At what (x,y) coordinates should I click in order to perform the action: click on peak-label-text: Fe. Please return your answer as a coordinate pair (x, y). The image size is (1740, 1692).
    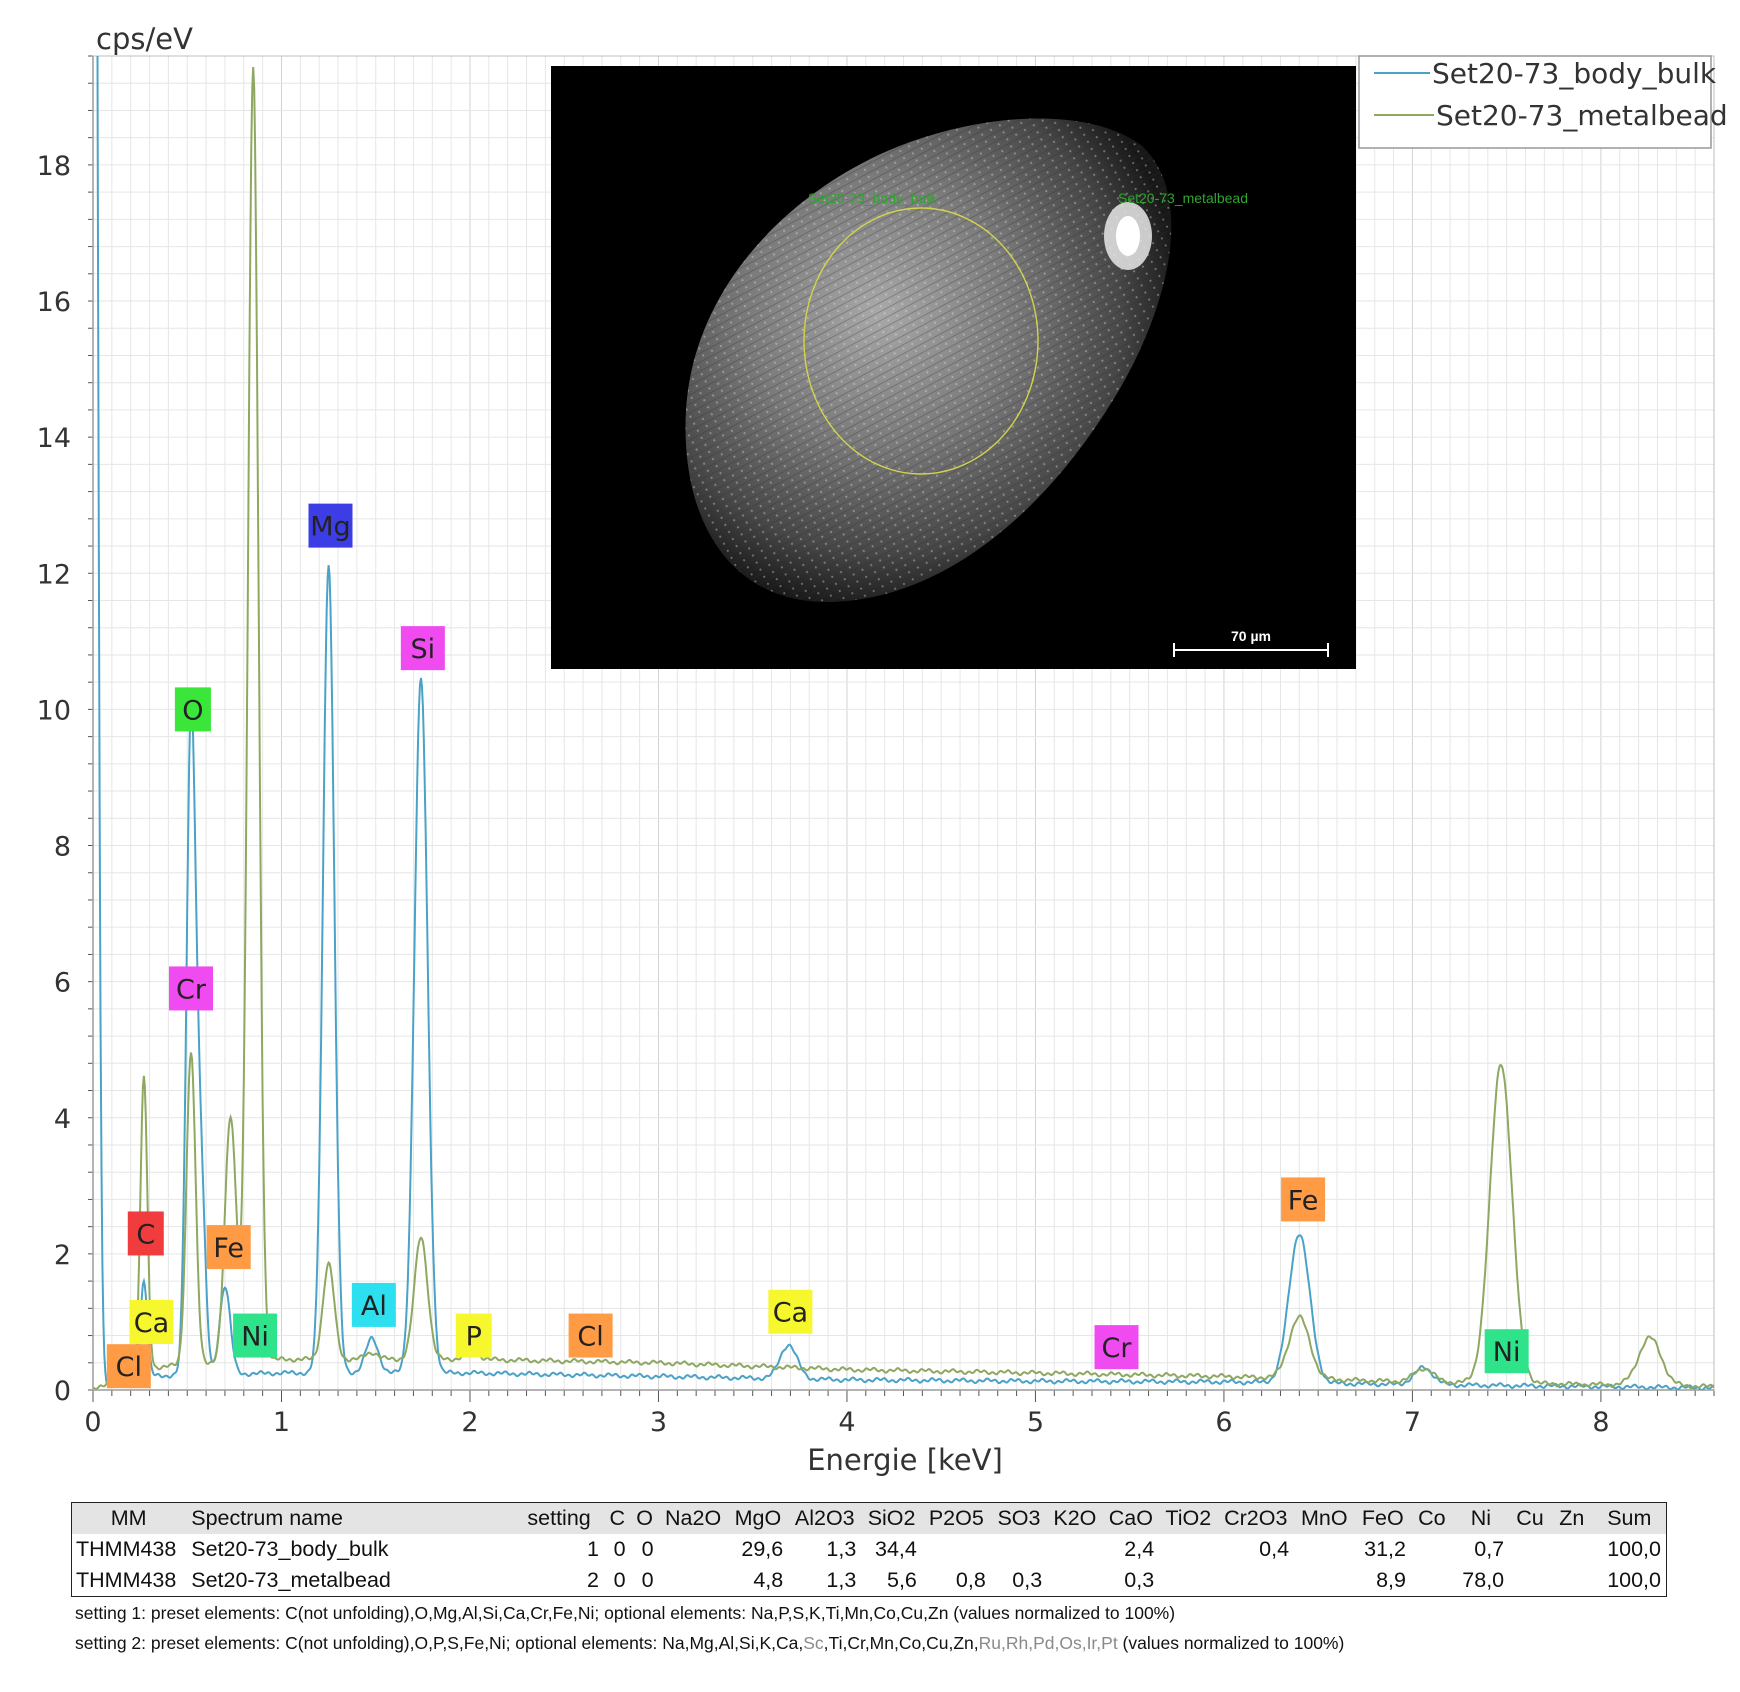
    Looking at the image, I should click on (228, 1248).